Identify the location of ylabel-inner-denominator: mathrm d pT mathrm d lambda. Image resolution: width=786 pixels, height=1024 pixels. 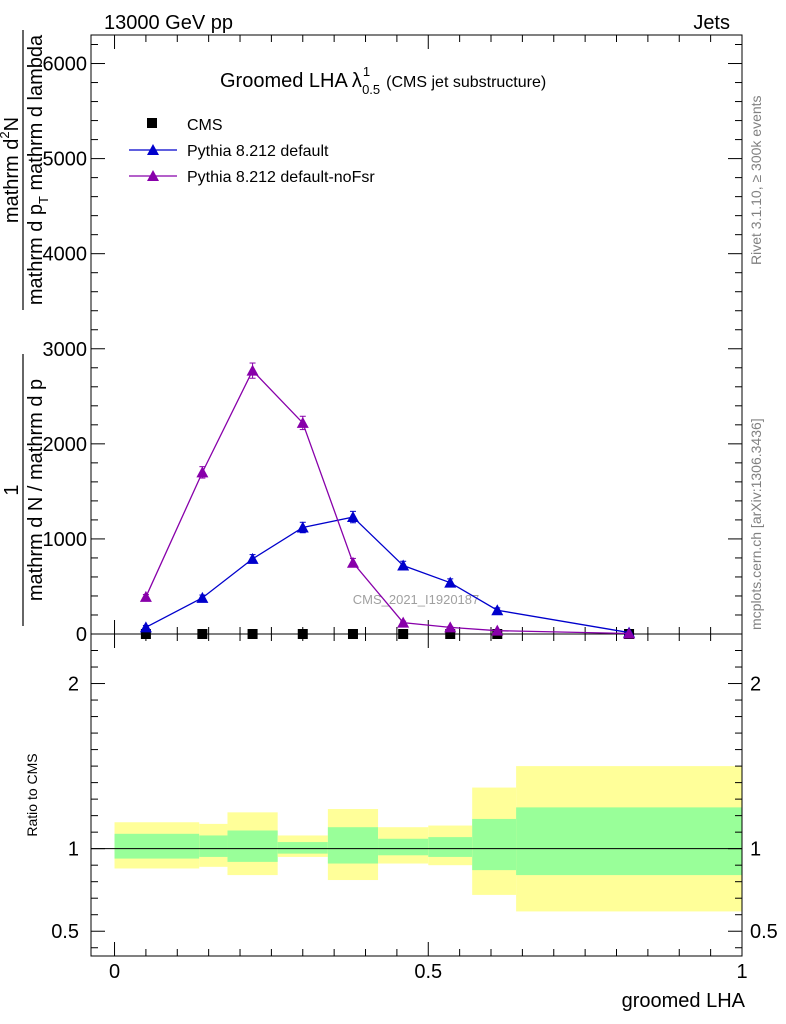
(38, 169).